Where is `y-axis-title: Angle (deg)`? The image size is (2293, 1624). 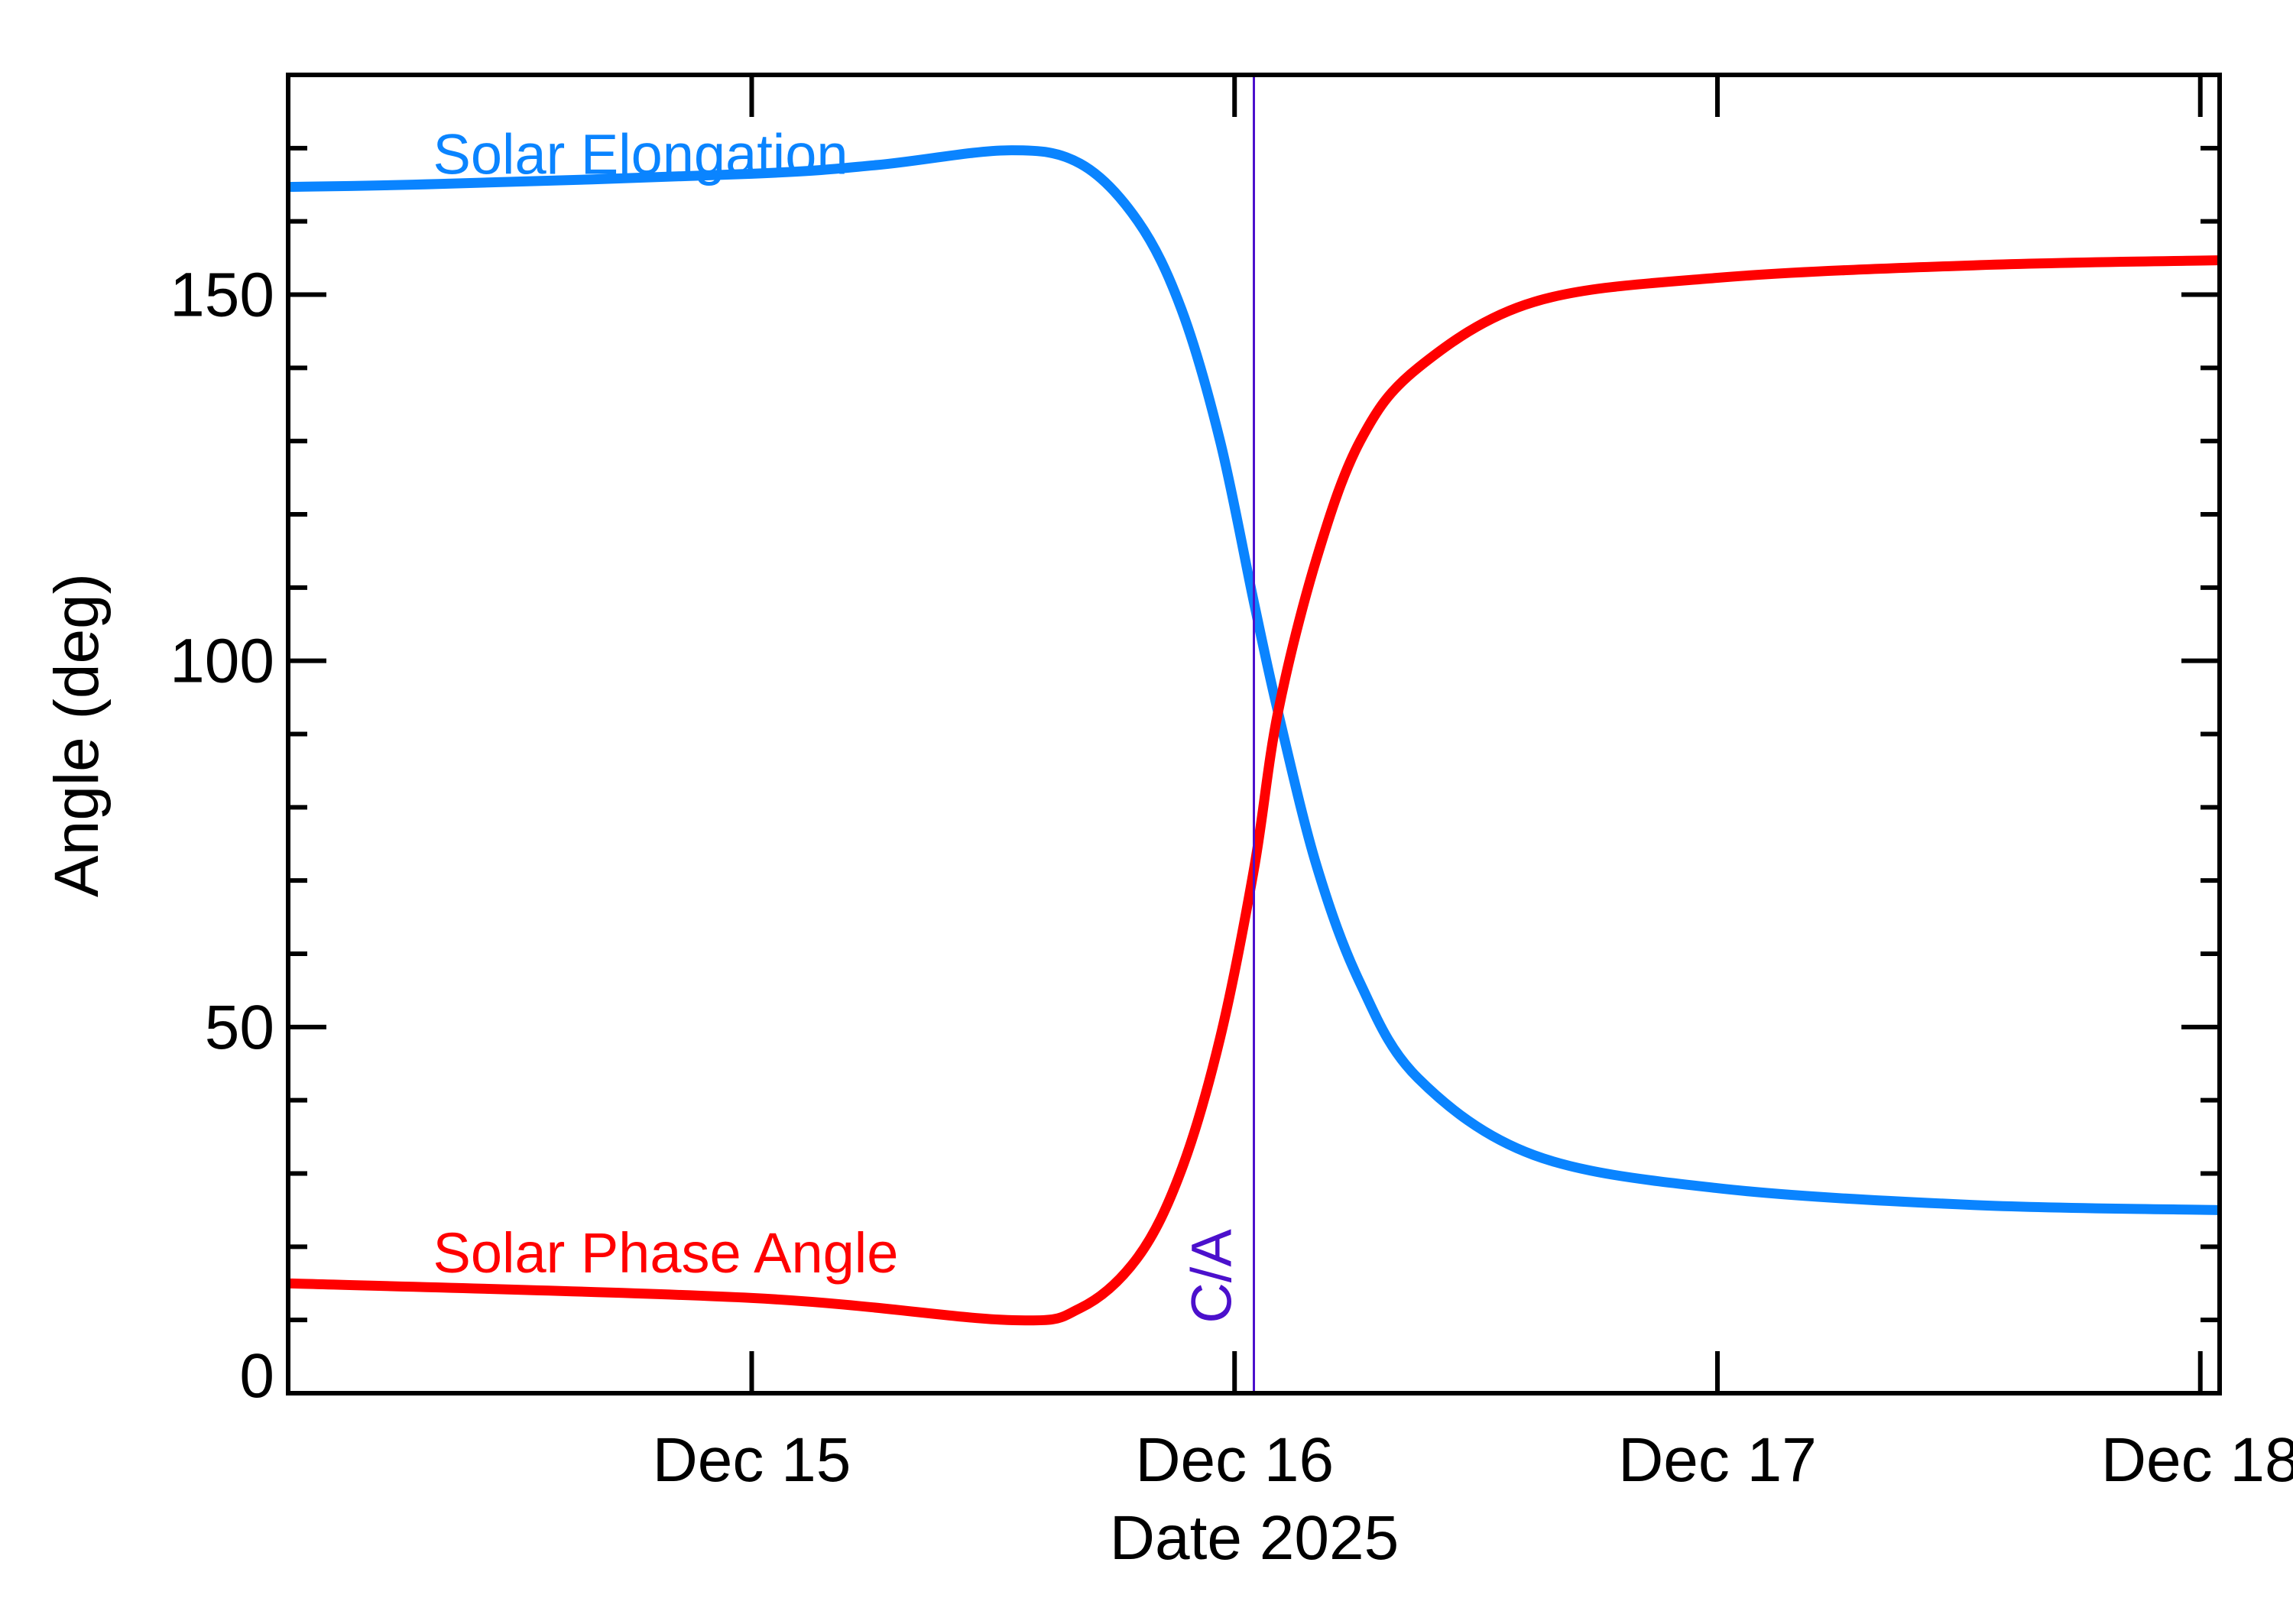 y-axis-title: Angle (deg) is located at coordinates (77, 735).